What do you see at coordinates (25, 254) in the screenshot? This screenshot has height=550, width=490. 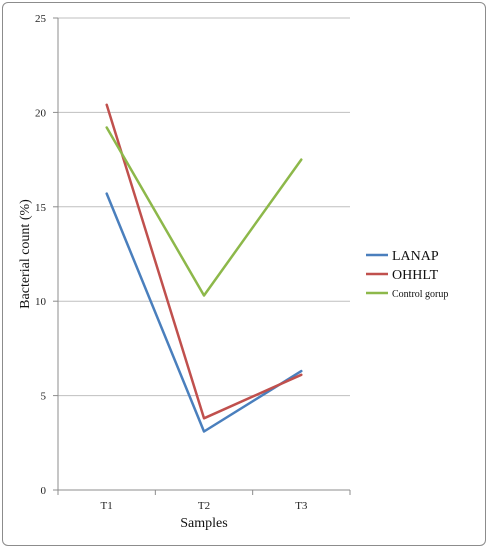 I see `y-axis-title: Bacterial count (%)` at bounding box center [25, 254].